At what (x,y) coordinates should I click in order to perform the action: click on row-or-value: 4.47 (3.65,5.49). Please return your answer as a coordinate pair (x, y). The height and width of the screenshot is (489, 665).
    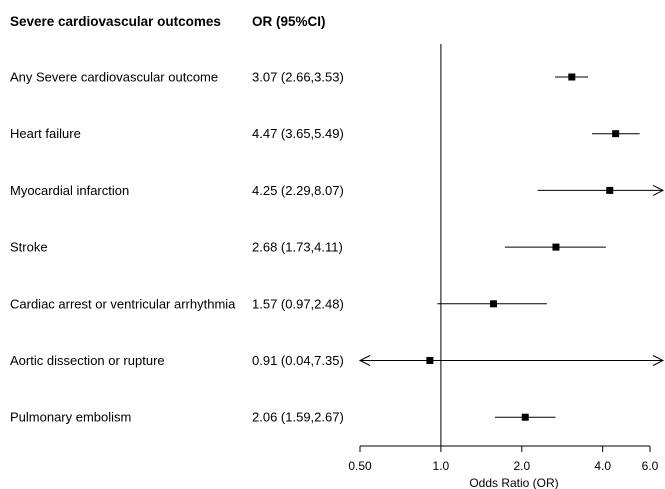
    Looking at the image, I should click on (298, 133).